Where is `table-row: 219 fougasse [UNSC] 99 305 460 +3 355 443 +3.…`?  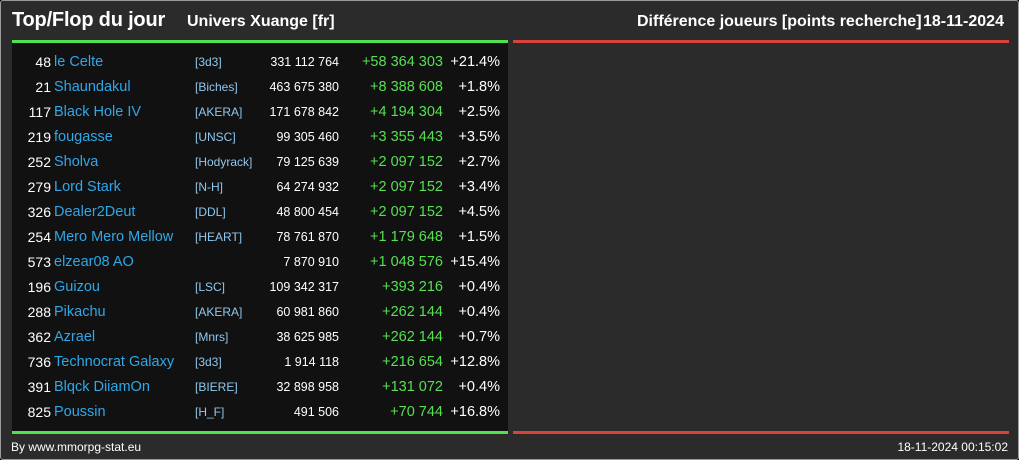
table-row: 219 fougasse [UNSC] 99 305 460 +3 355 443 +3.… is located at coordinates (260, 137).